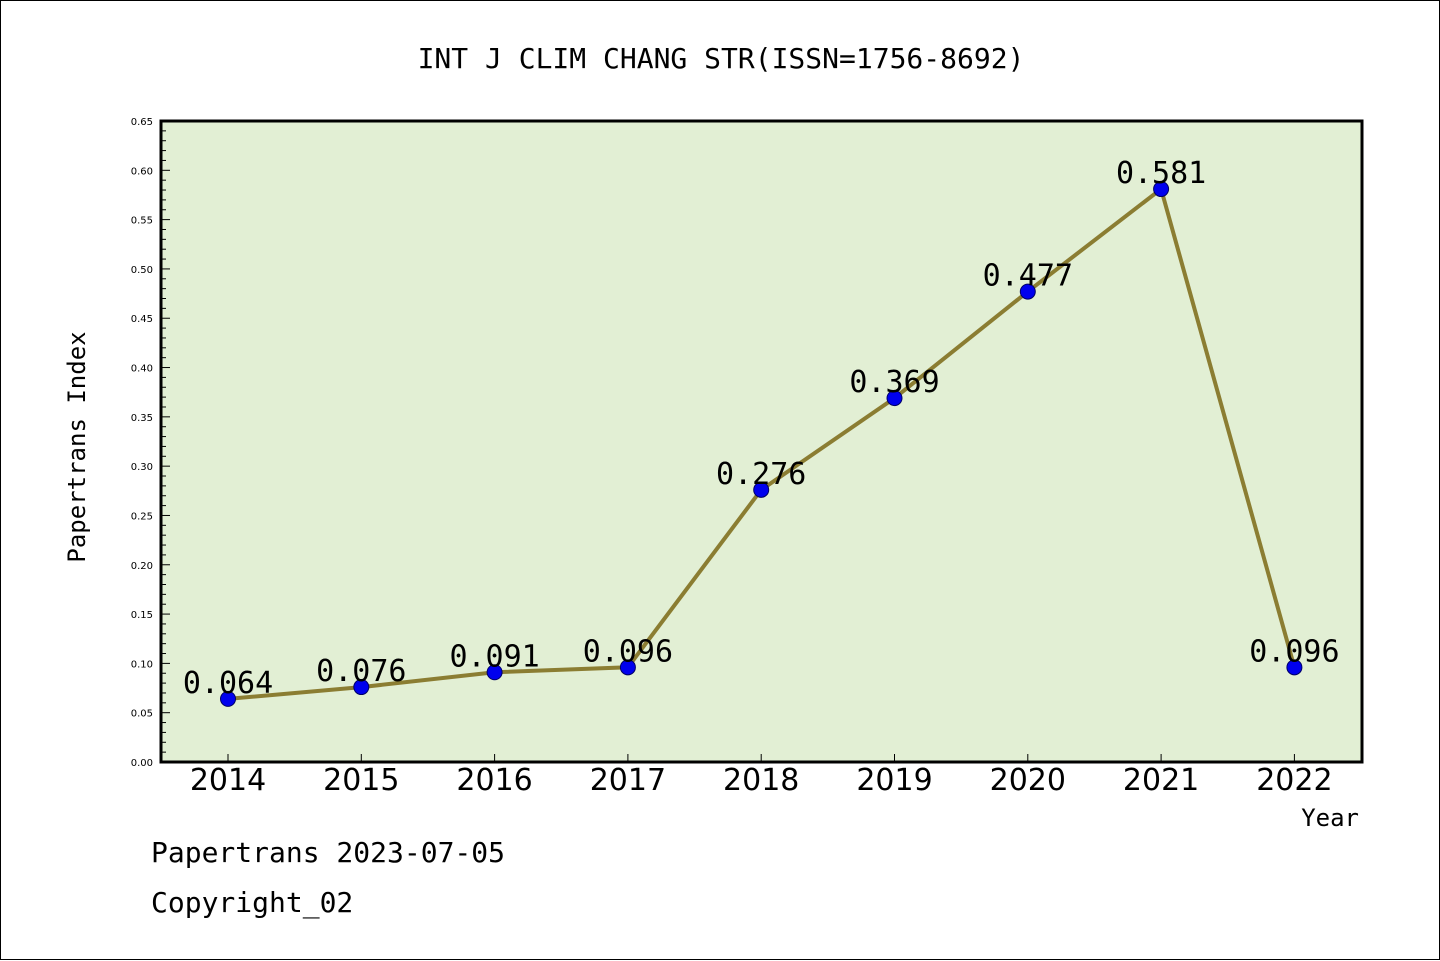  Describe the element at coordinates (142, 369) in the screenshot. I see `y-tick-label: 0.40` at that location.